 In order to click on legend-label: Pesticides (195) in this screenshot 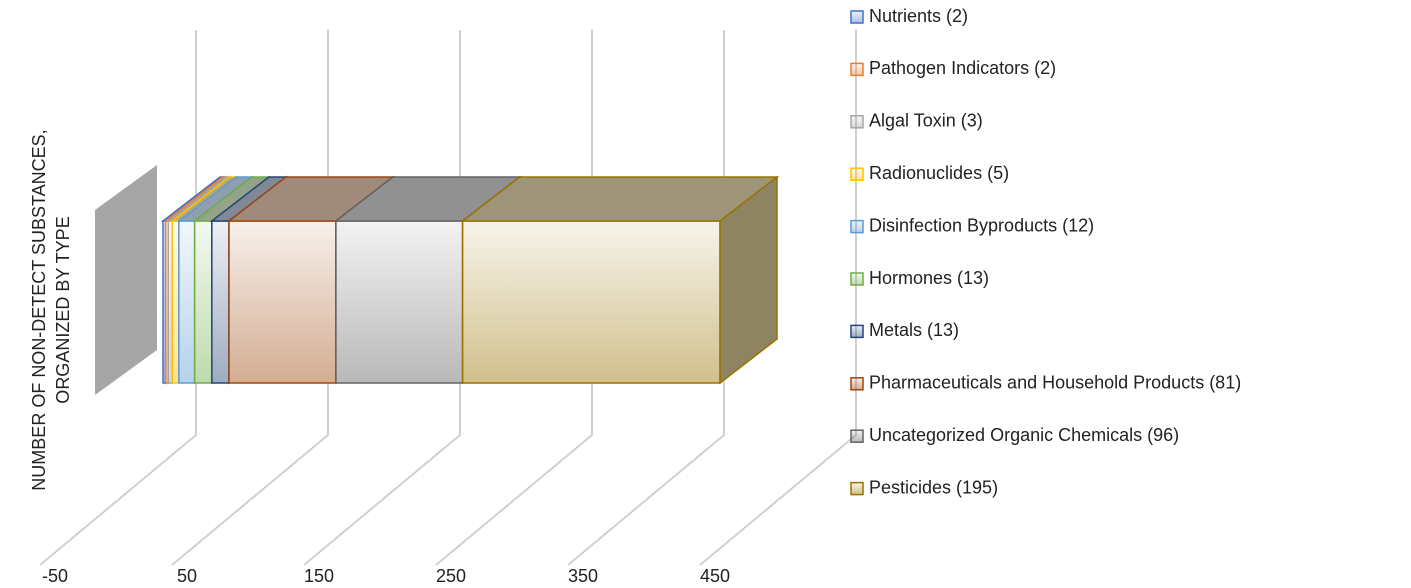, I will do `click(933, 487)`.